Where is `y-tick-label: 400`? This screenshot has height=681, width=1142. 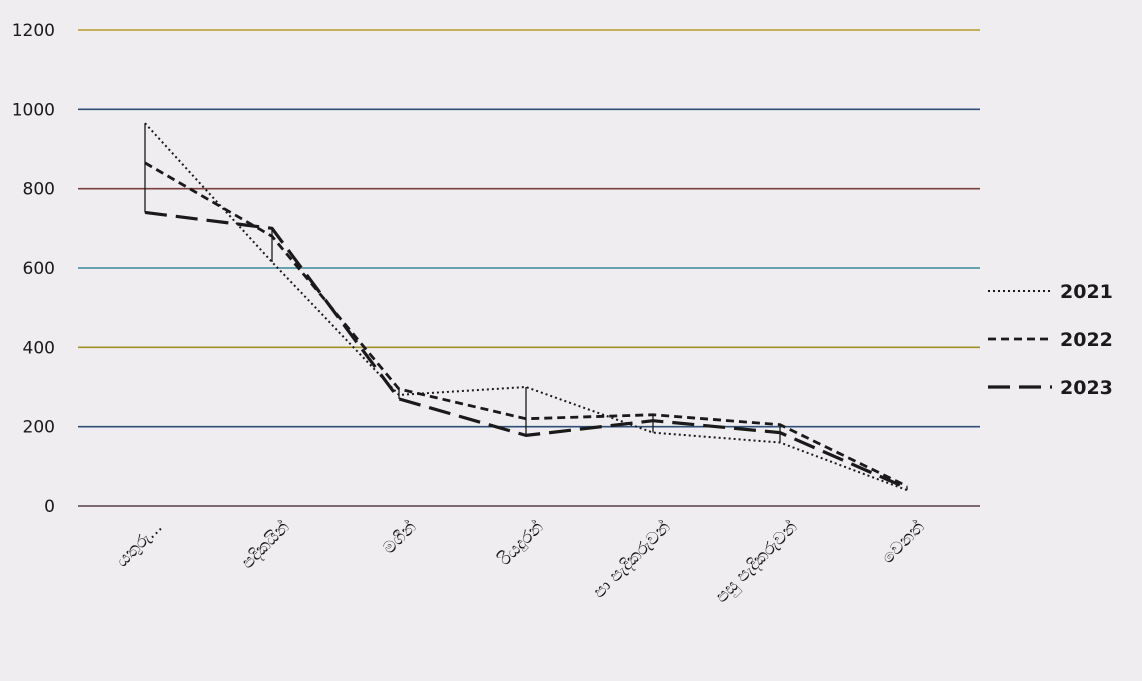 y-tick-label: 400 is located at coordinates (39, 348).